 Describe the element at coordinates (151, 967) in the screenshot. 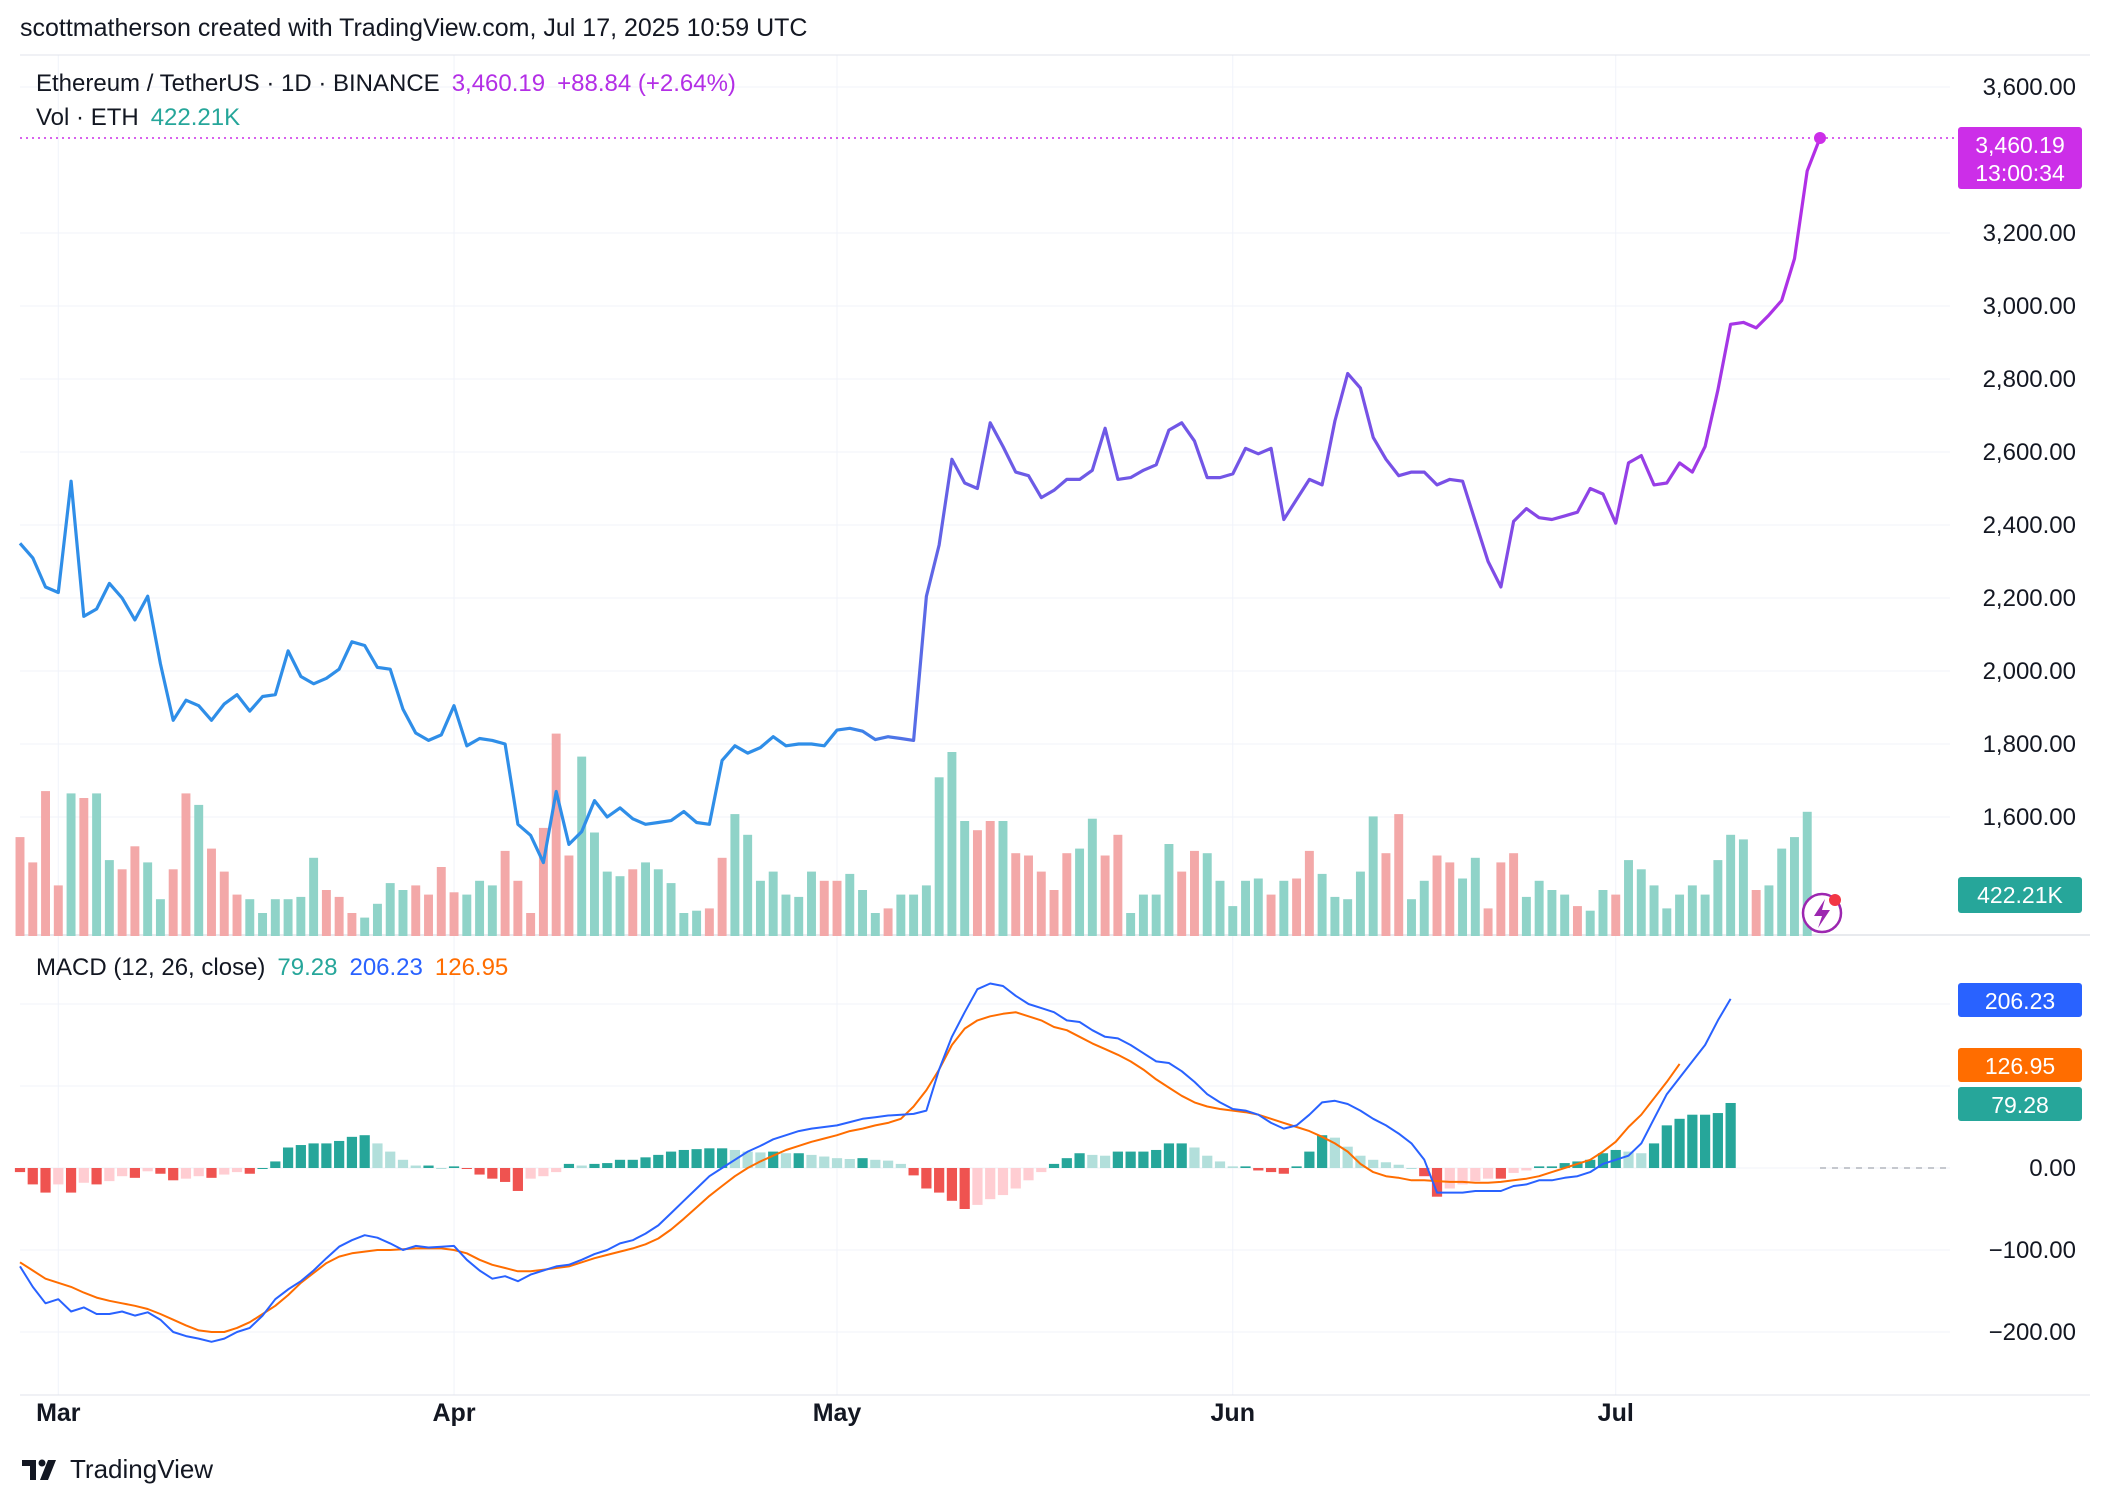

I see `macd-label: MACD (12, 26, close)` at that location.